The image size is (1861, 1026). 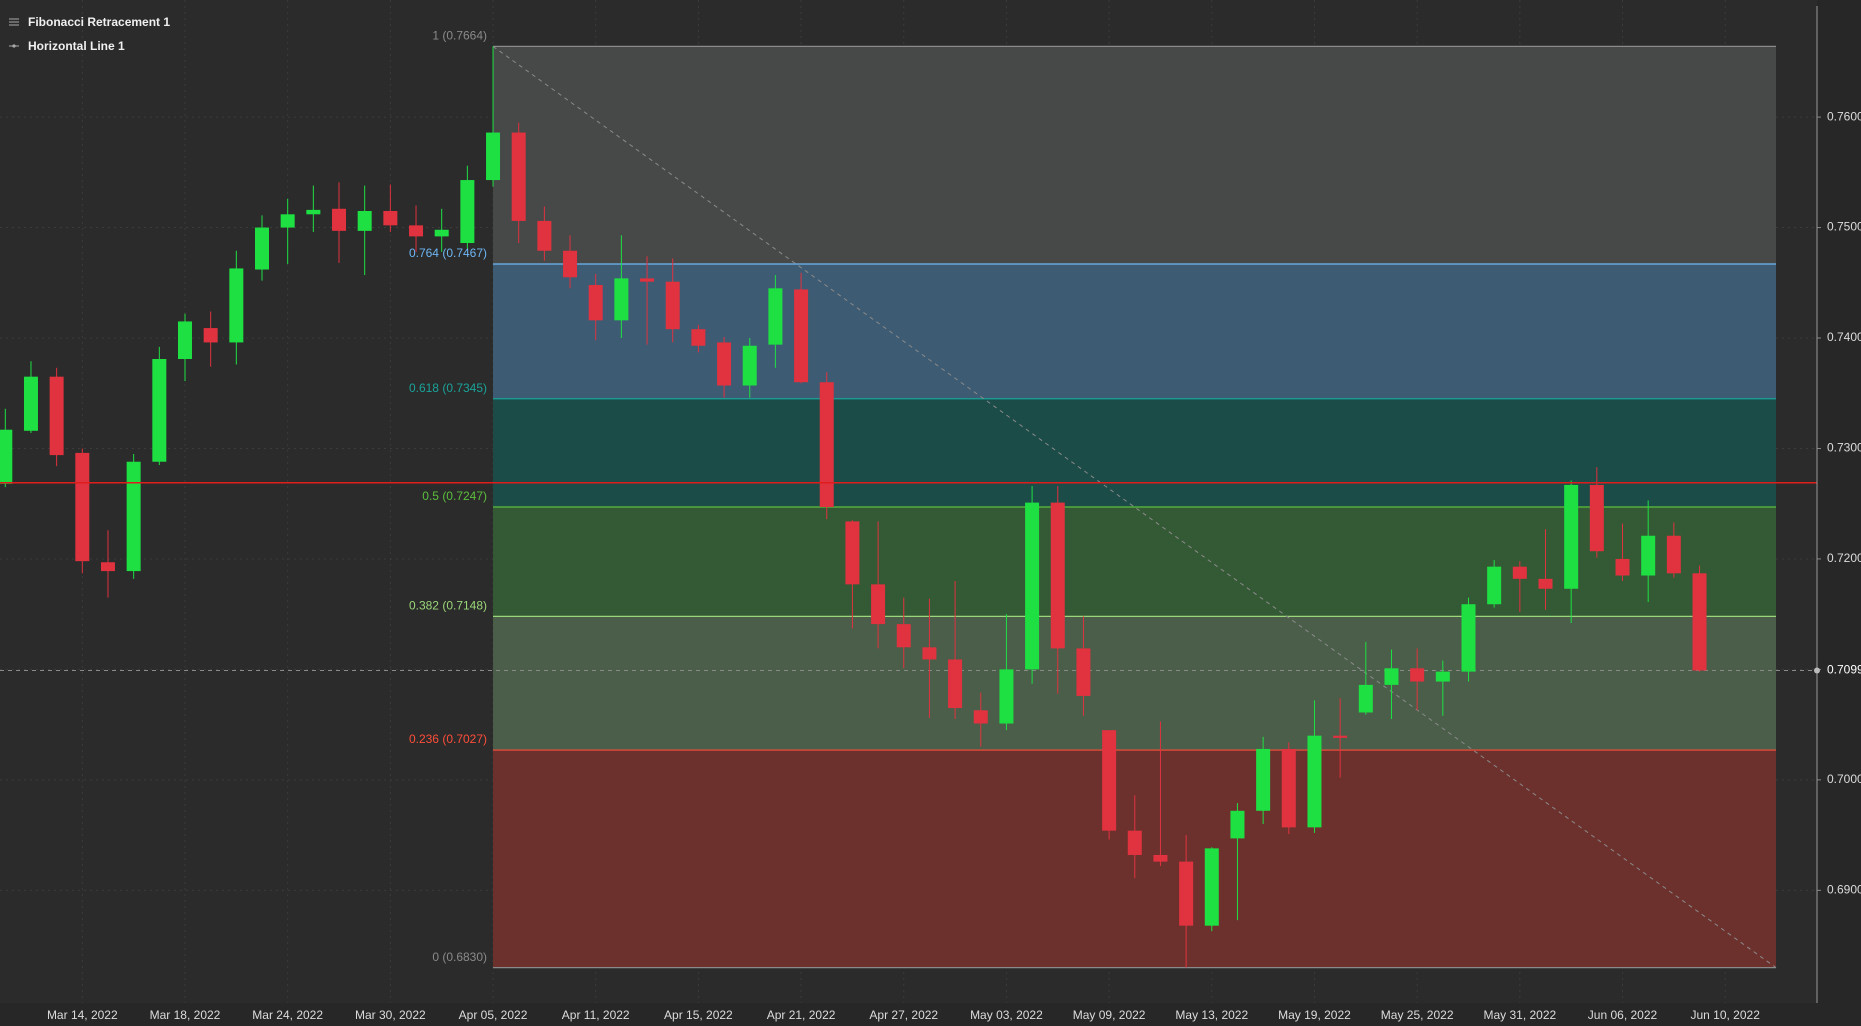 What do you see at coordinates (1844, 448) in the screenshot?
I see `y-tick-label: 0.7300` at bounding box center [1844, 448].